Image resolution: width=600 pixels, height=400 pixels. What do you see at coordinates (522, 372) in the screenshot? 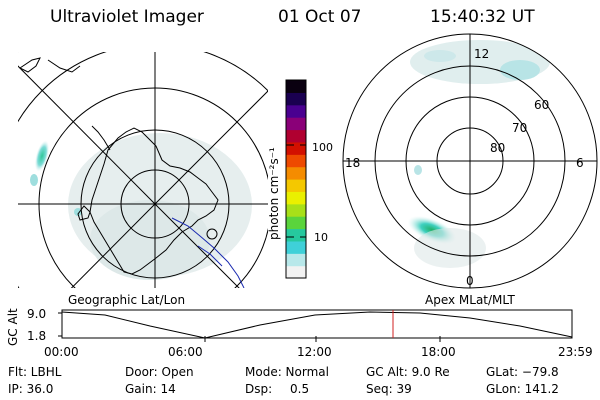
I see `glat-info: GLat: −79.8` at bounding box center [522, 372].